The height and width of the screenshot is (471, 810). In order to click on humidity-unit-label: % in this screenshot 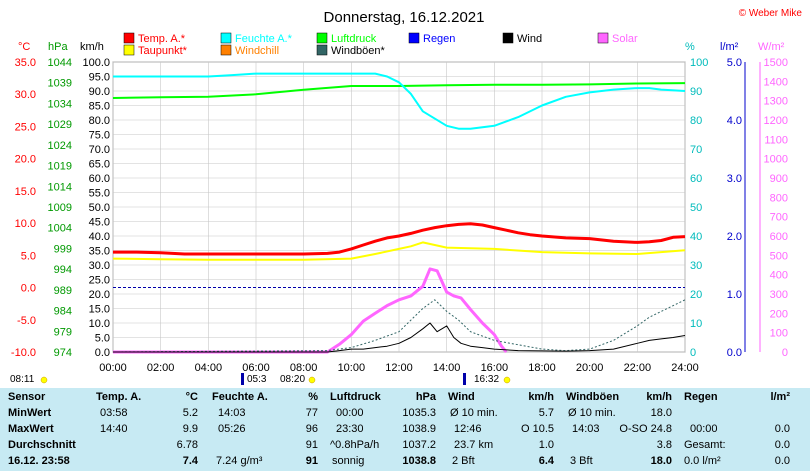, I will do `click(690, 47)`.